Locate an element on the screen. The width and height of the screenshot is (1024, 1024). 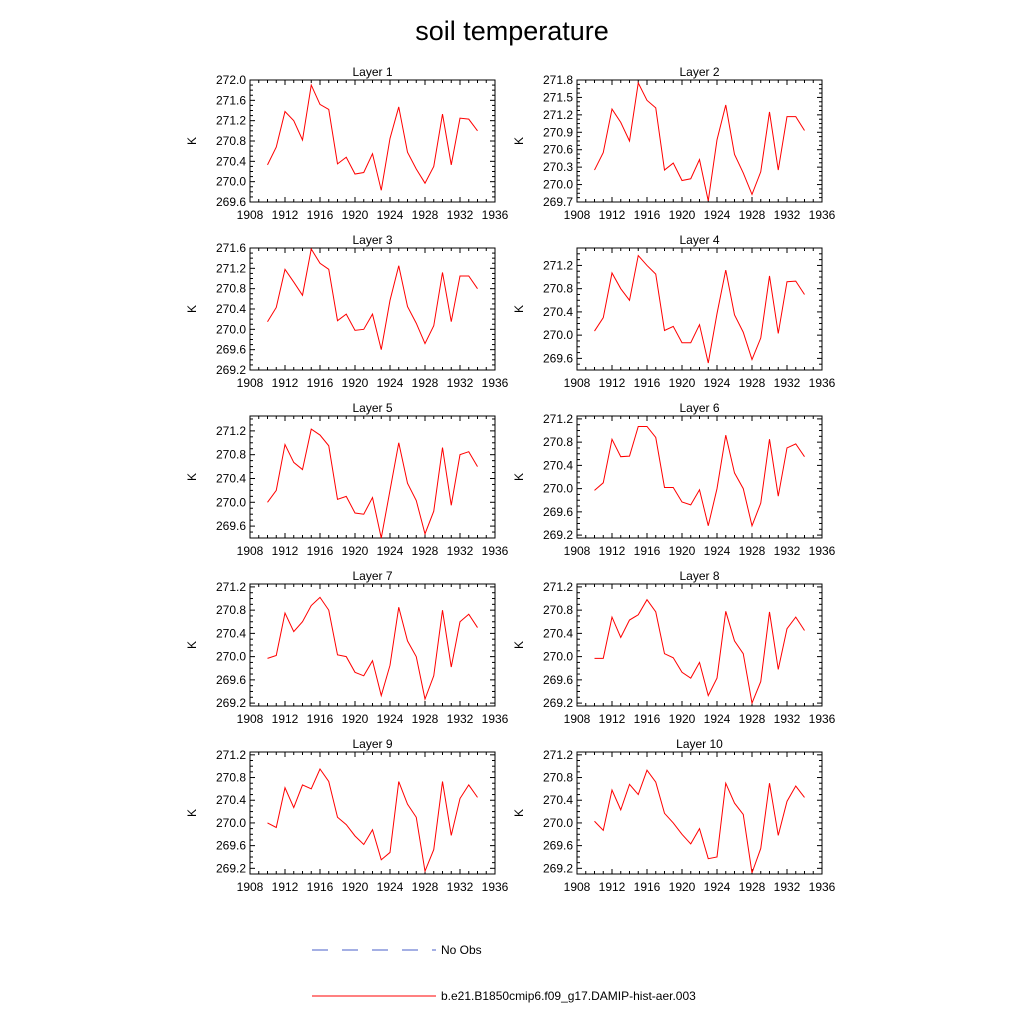
figure-title: soil temperature is located at coordinates (512, 31).